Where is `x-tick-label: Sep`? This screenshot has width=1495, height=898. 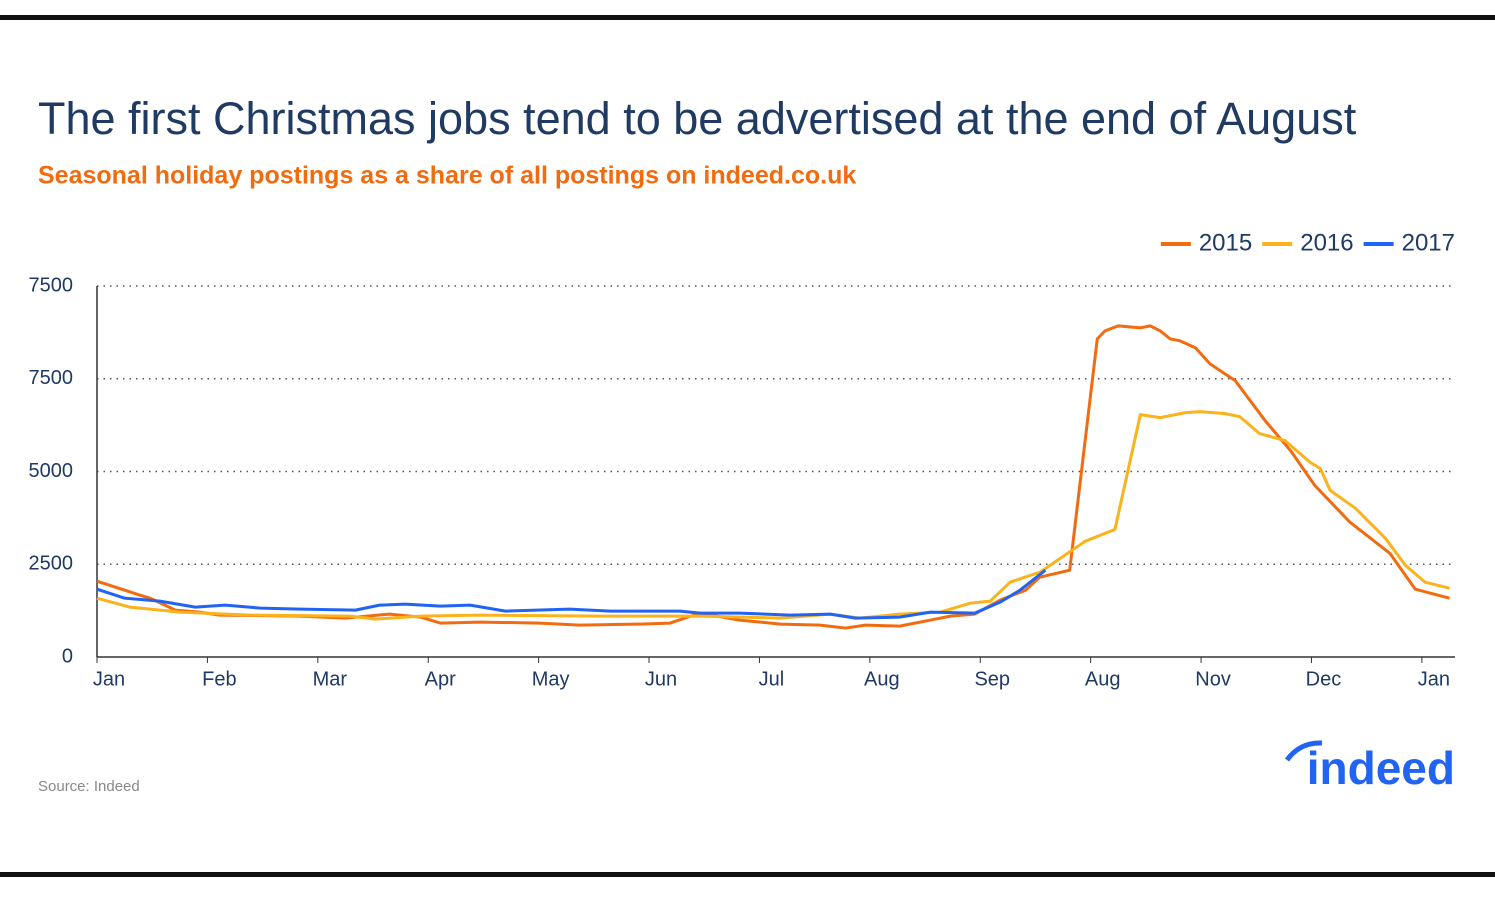
x-tick-label: Sep is located at coordinates (992, 679).